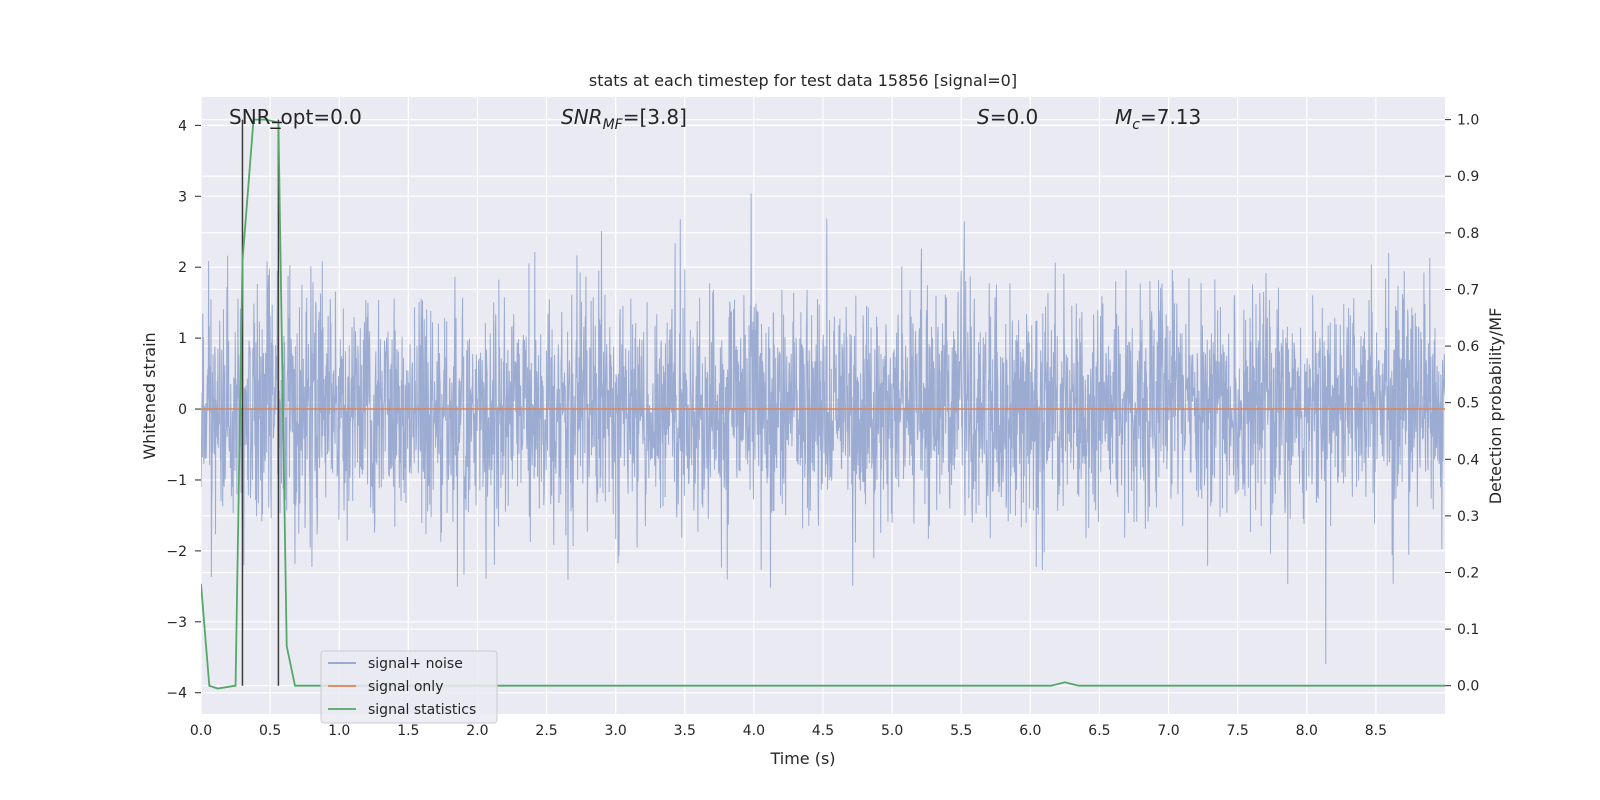 The height and width of the screenshot is (800, 1600). What do you see at coordinates (201, 731) in the screenshot?
I see `x-tick-label: 0.0` at bounding box center [201, 731].